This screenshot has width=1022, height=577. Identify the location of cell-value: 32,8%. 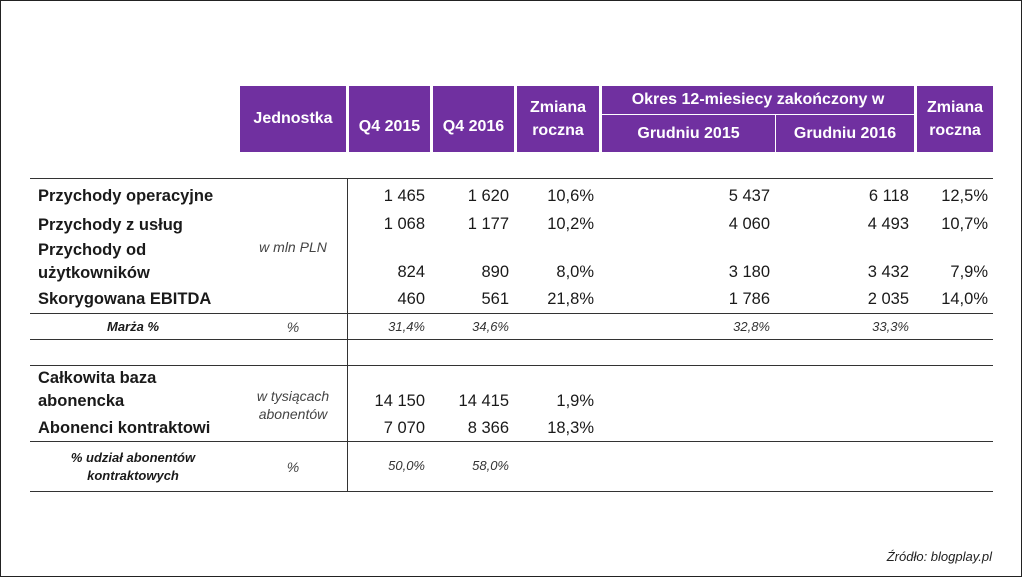
(751, 326).